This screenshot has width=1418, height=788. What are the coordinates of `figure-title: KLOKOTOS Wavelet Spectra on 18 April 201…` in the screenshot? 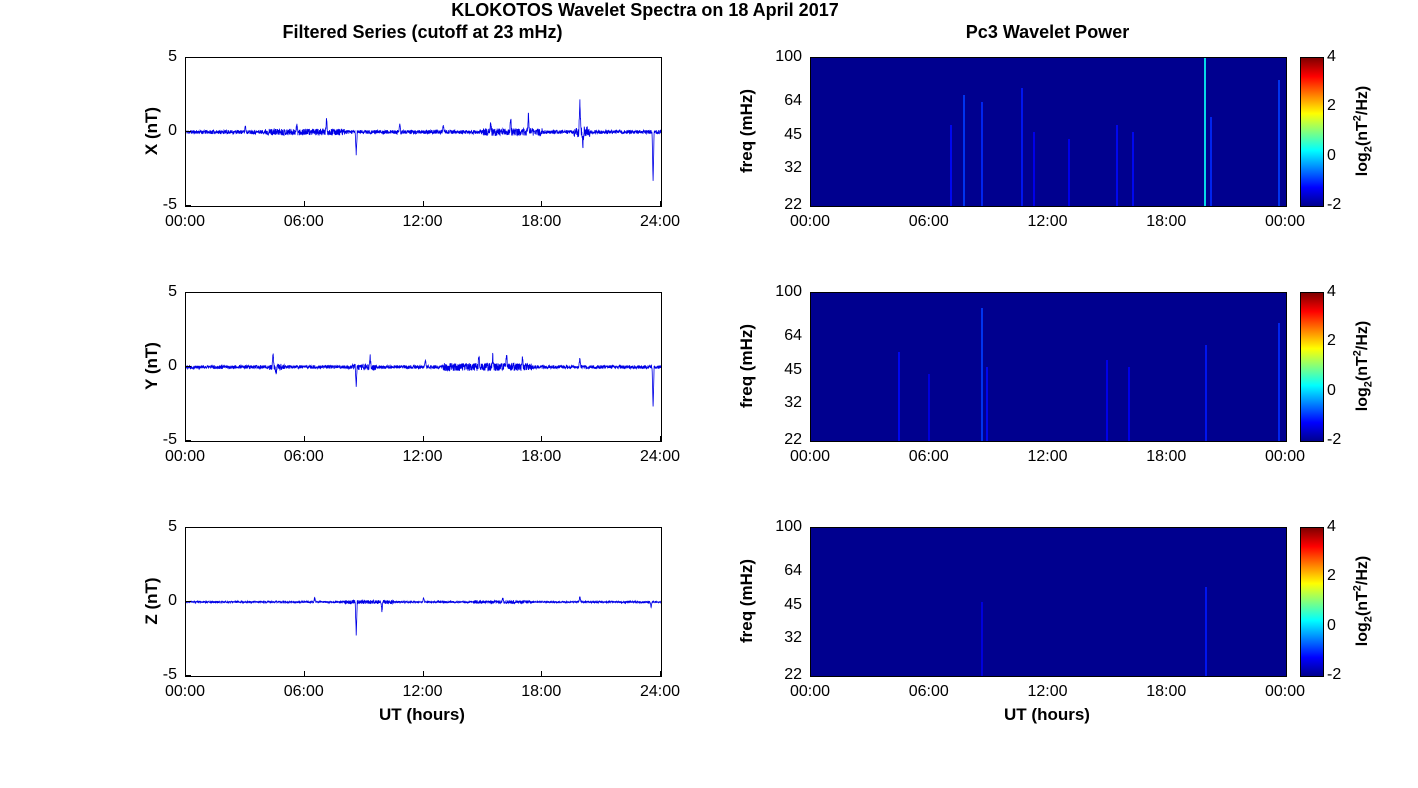 It's located at (645, 10).